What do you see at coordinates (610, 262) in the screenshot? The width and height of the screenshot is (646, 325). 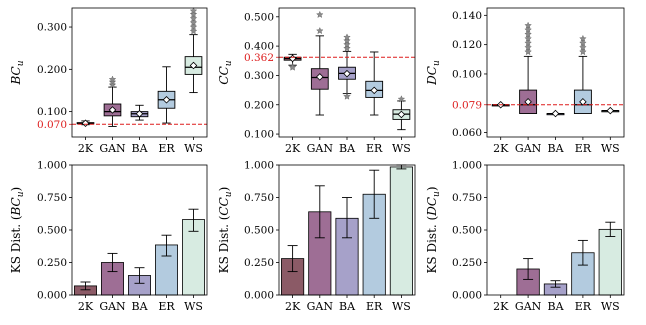 I see `bar-rect` at bounding box center [610, 262].